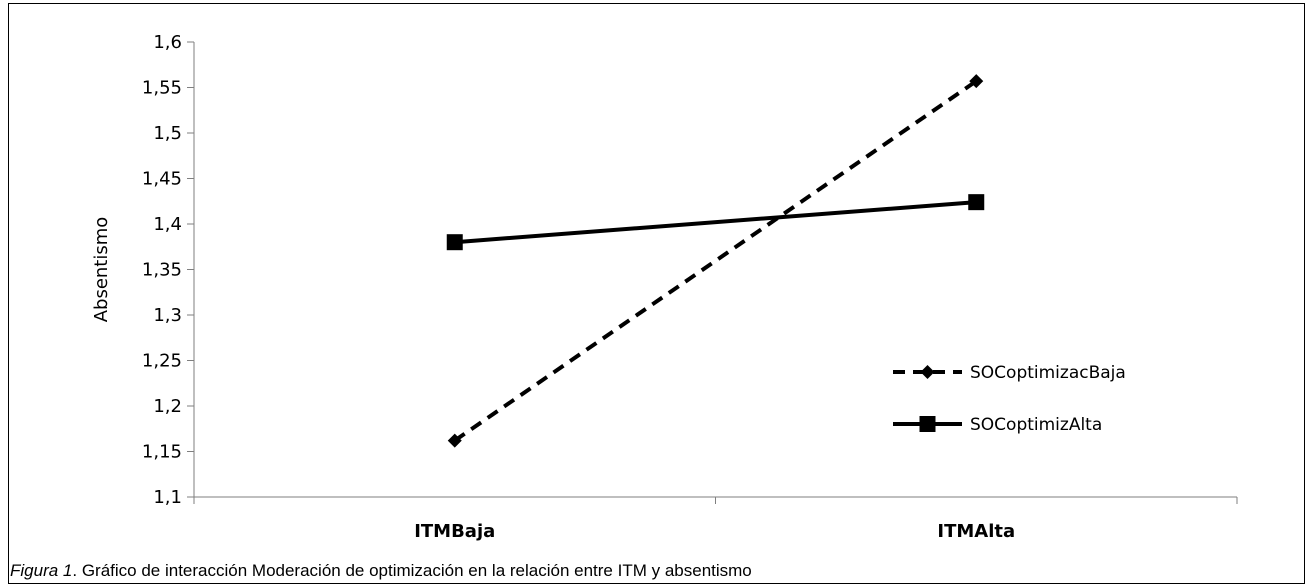 This screenshot has width=1315, height=587. Describe the element at coordinates (1009, 399) in the screenshot. I see `legend: SOCoptimizacBaja SOCoptimizAlta` at that location.